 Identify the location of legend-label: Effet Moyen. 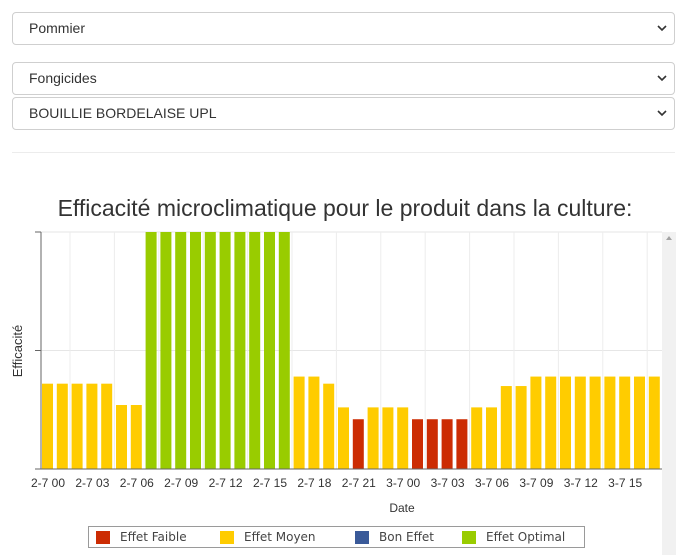
(280, 537).